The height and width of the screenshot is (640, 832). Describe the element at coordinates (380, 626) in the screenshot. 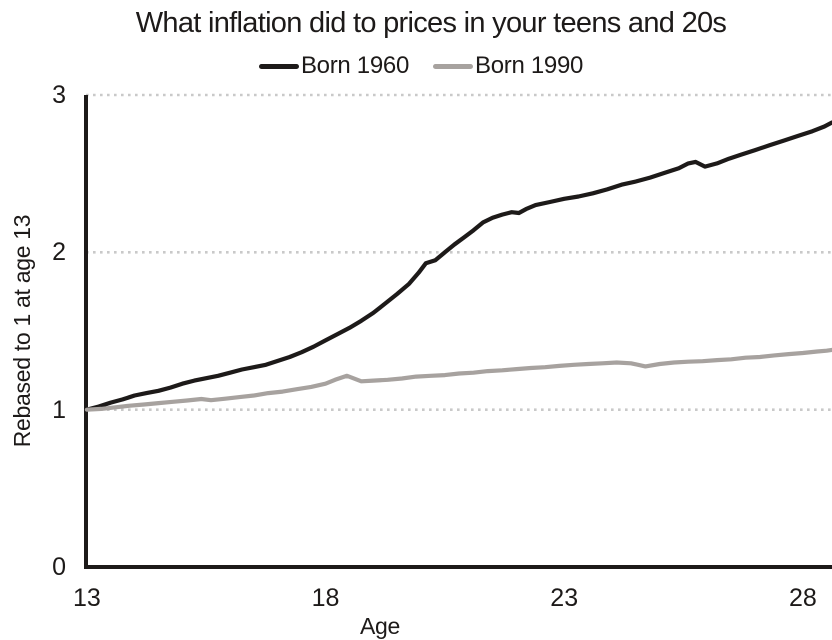

I see `x-axis-title: Age` at that location.